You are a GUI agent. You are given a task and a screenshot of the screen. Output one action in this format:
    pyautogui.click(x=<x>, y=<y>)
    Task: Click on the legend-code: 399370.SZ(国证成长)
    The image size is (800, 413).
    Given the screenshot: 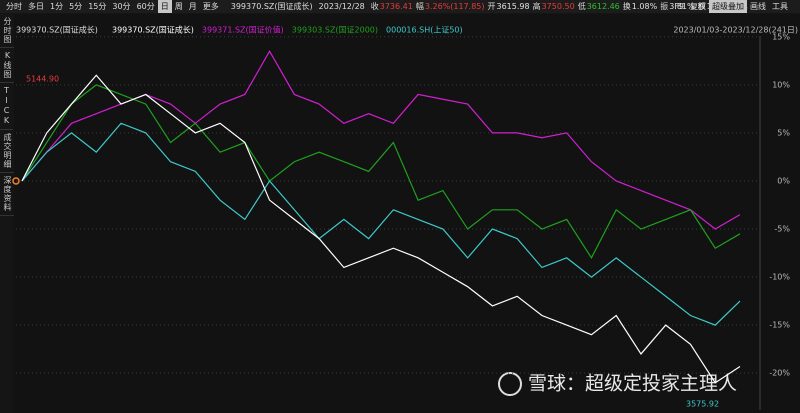 What is the action you would take?
    pyautogui.click(x=57, y=30)
    